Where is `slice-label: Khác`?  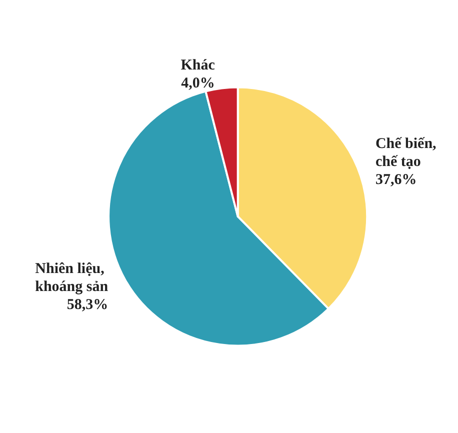
slice-label: Khác is located at coordinates (198, 65).